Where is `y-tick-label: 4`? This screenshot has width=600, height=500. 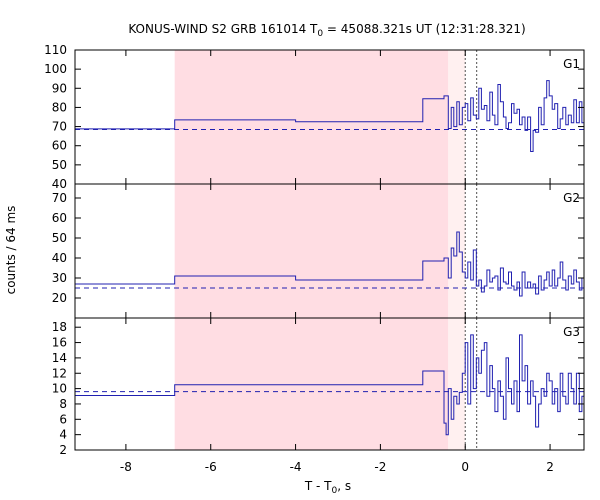
y-tick-label: 4 is located at coordinates (63, 435).